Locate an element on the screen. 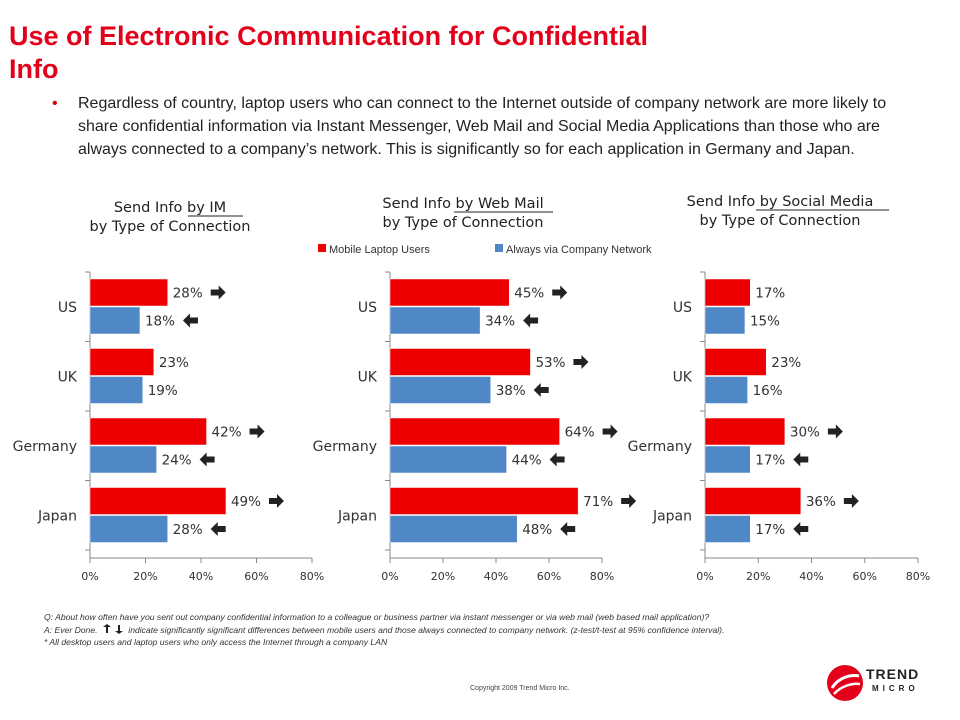  data-label: 71% is located at coordinates (598, 502).